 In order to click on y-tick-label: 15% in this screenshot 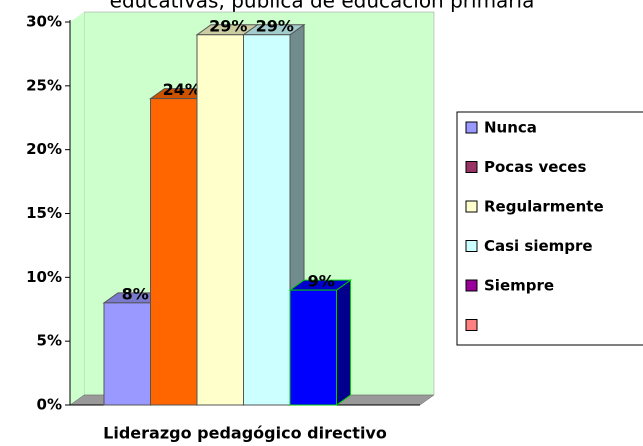, I will do `click(44, 213)`.